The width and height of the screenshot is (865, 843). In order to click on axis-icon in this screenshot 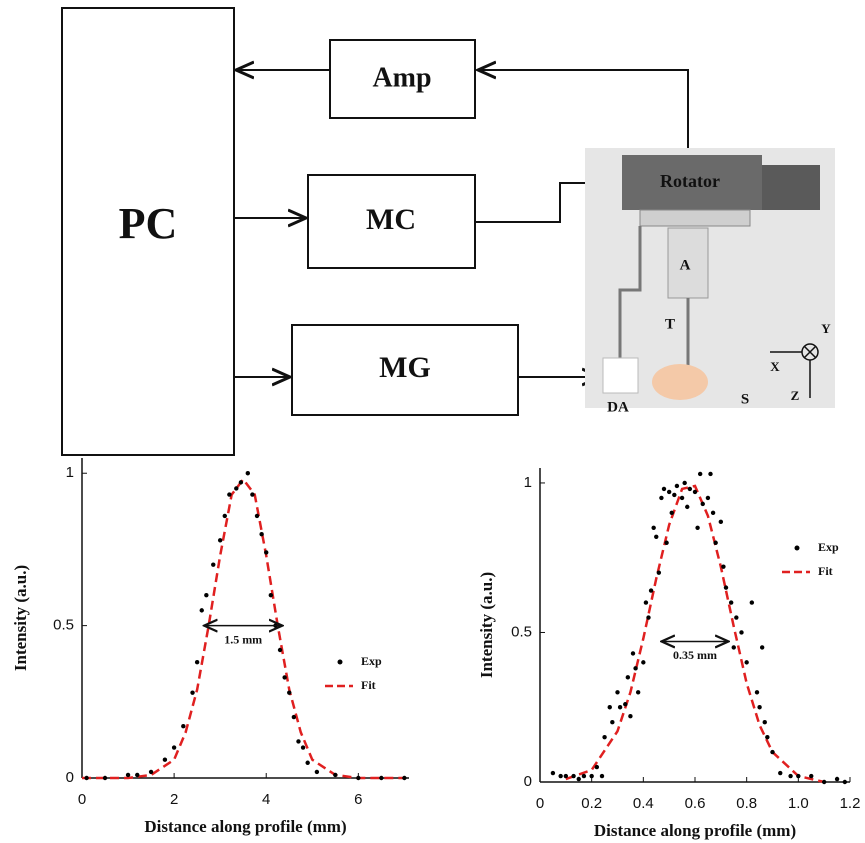, I will do `click(793, 371)`.